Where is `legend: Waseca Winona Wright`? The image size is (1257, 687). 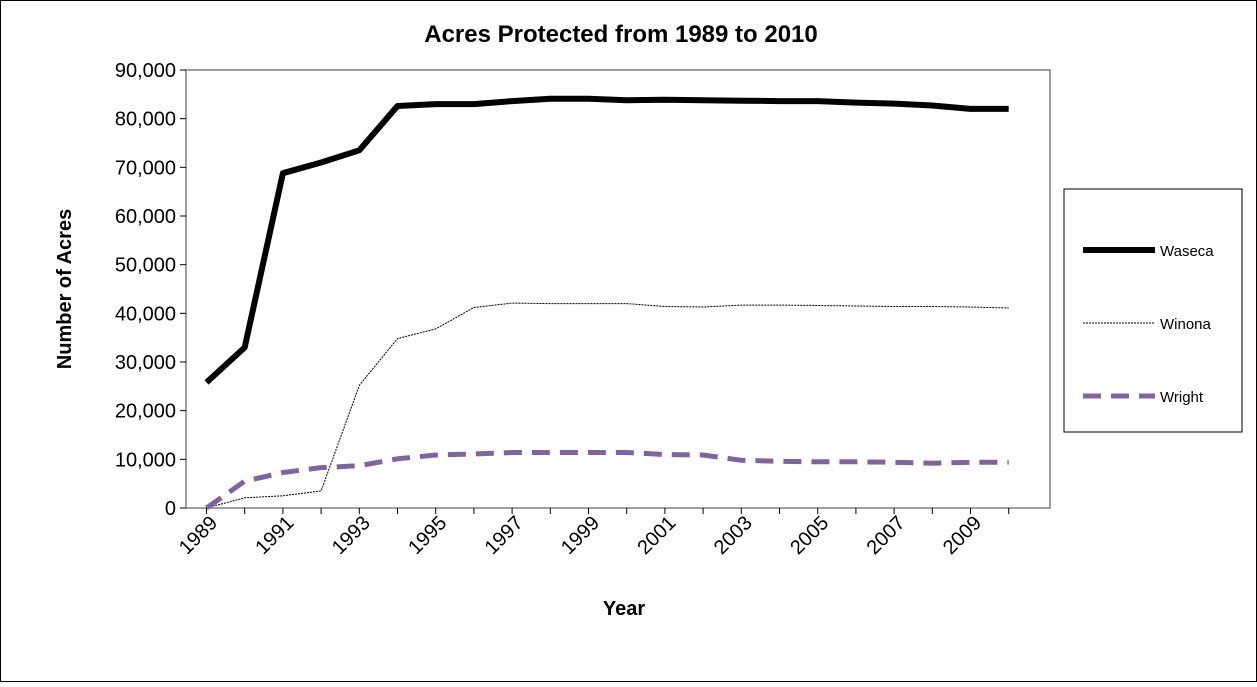
legend: Waseca Winona Wright is located at coordinates (1153, 310).